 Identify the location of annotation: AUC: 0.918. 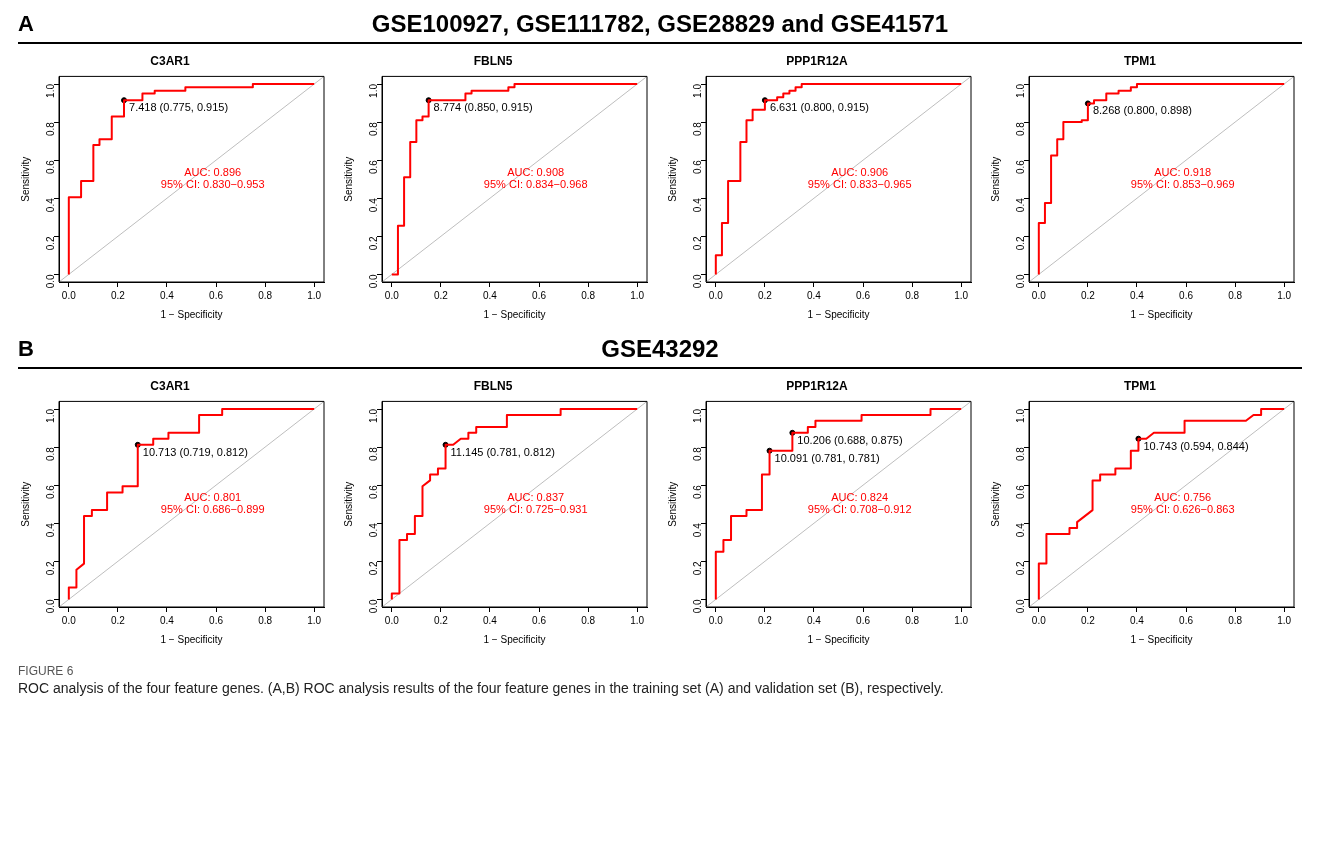
(1183, 172).